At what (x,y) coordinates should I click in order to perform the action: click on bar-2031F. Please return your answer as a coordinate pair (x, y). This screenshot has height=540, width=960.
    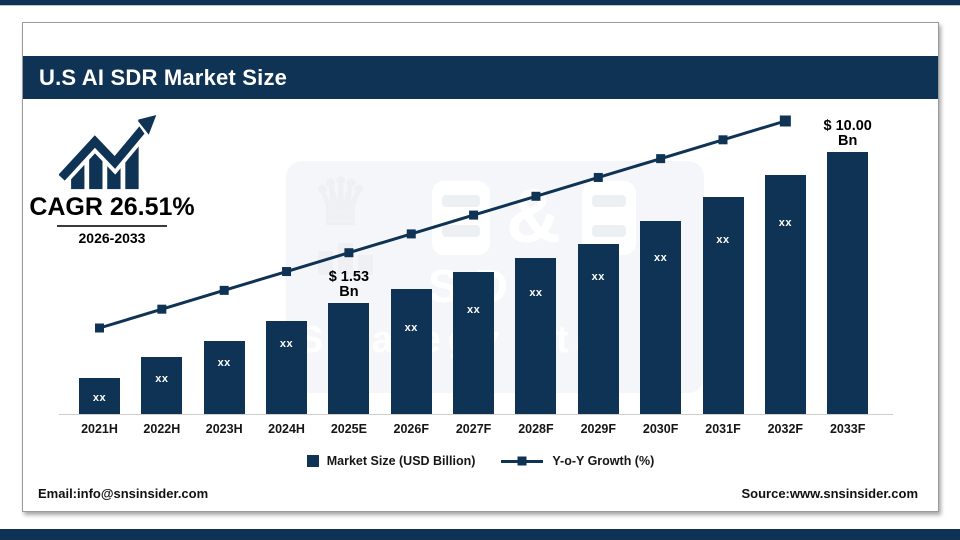
    Looking at the image, I should click on (723, 305).